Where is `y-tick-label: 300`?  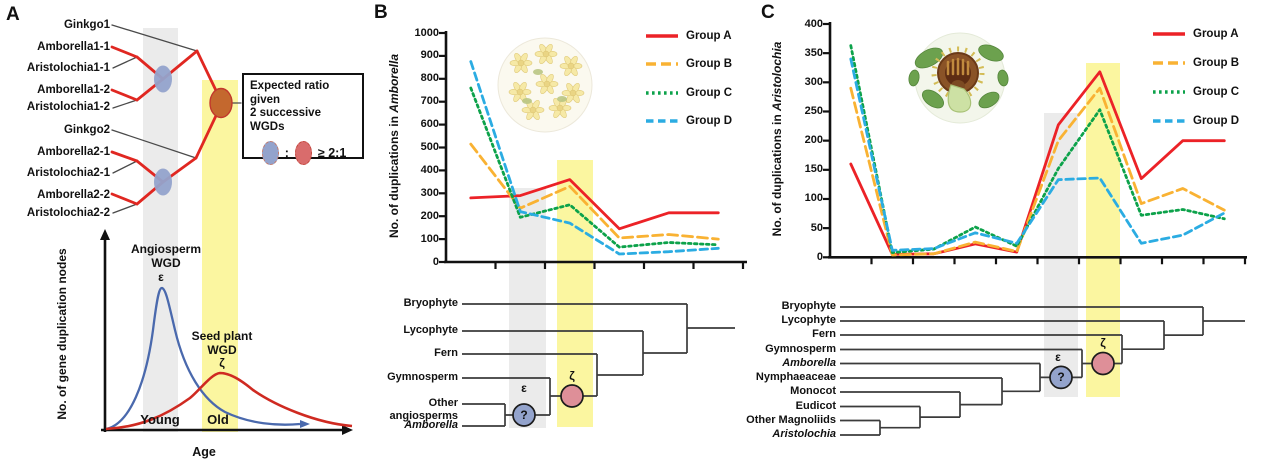
y-tick-label: 300 is located at coordinates (429, 192).